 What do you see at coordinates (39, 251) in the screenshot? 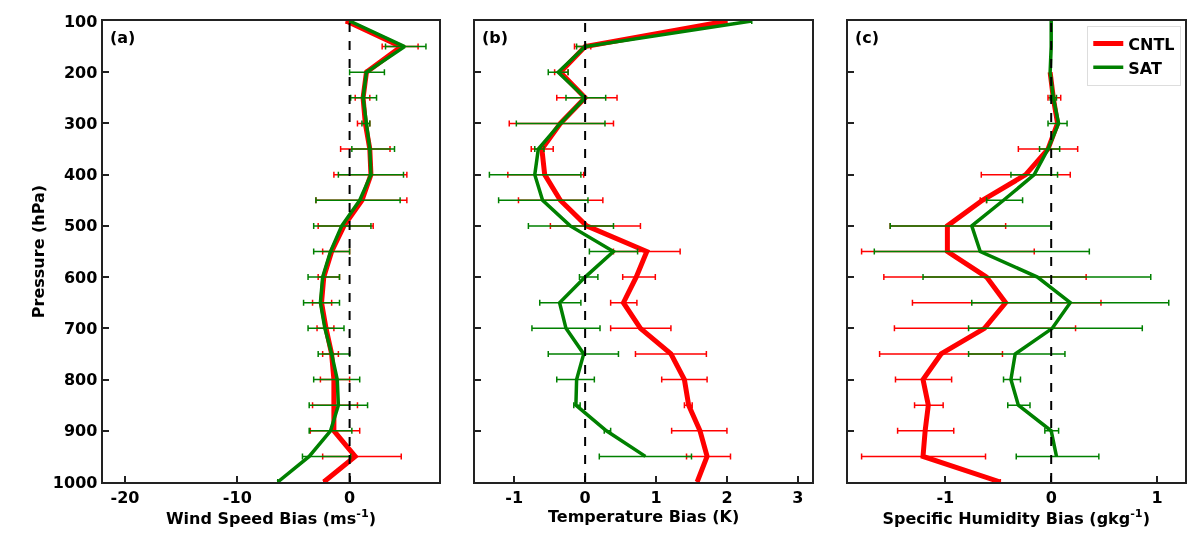
I see `y-axis-title: Pressure (hPa)` at bounding box center [39, 251].